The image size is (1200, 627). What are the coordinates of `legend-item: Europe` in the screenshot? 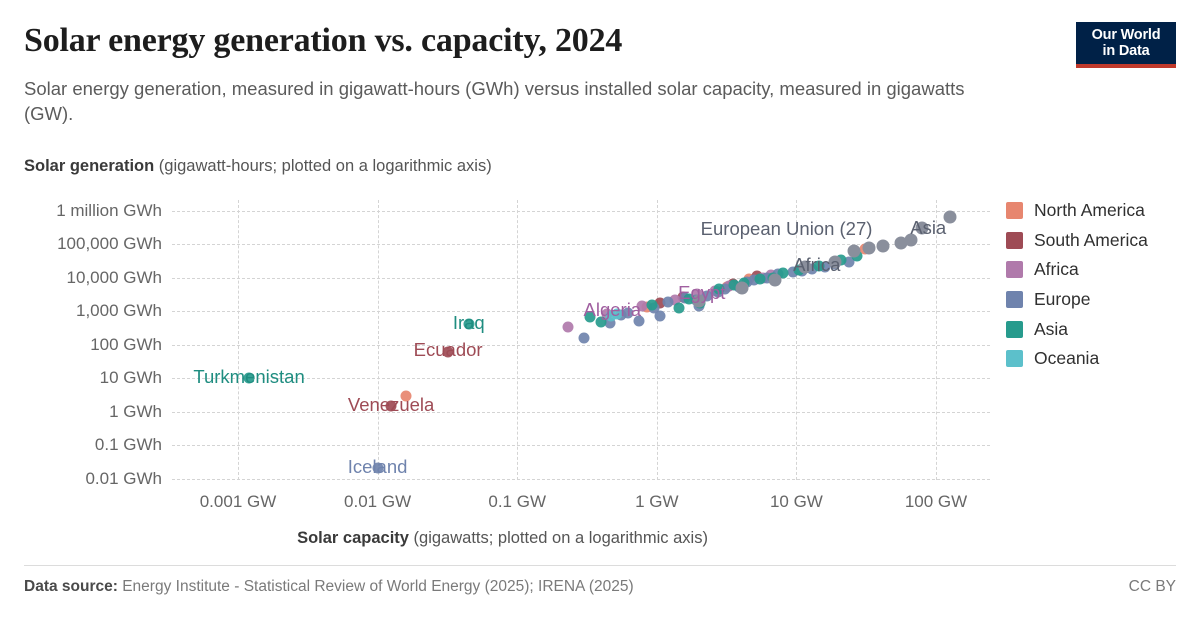 It's located at (1077, 300).